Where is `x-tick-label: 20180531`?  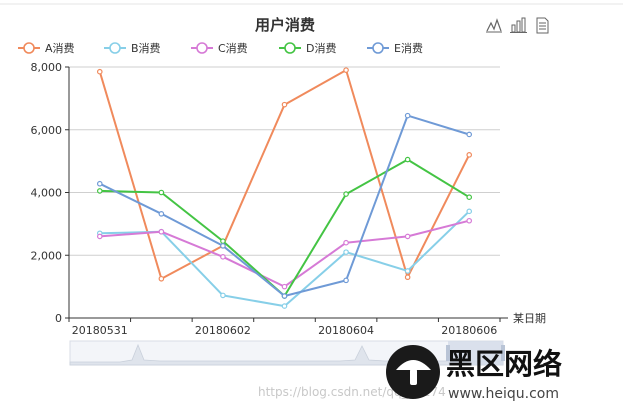
x-tick-label: 20180531 is located at coordinates (100, 330).